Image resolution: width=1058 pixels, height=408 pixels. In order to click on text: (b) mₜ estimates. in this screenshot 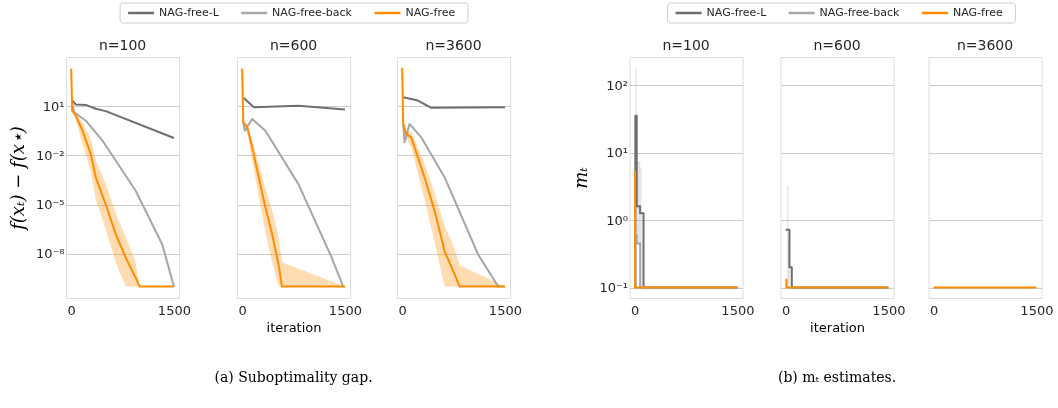, I will do `click(837, 377)`.